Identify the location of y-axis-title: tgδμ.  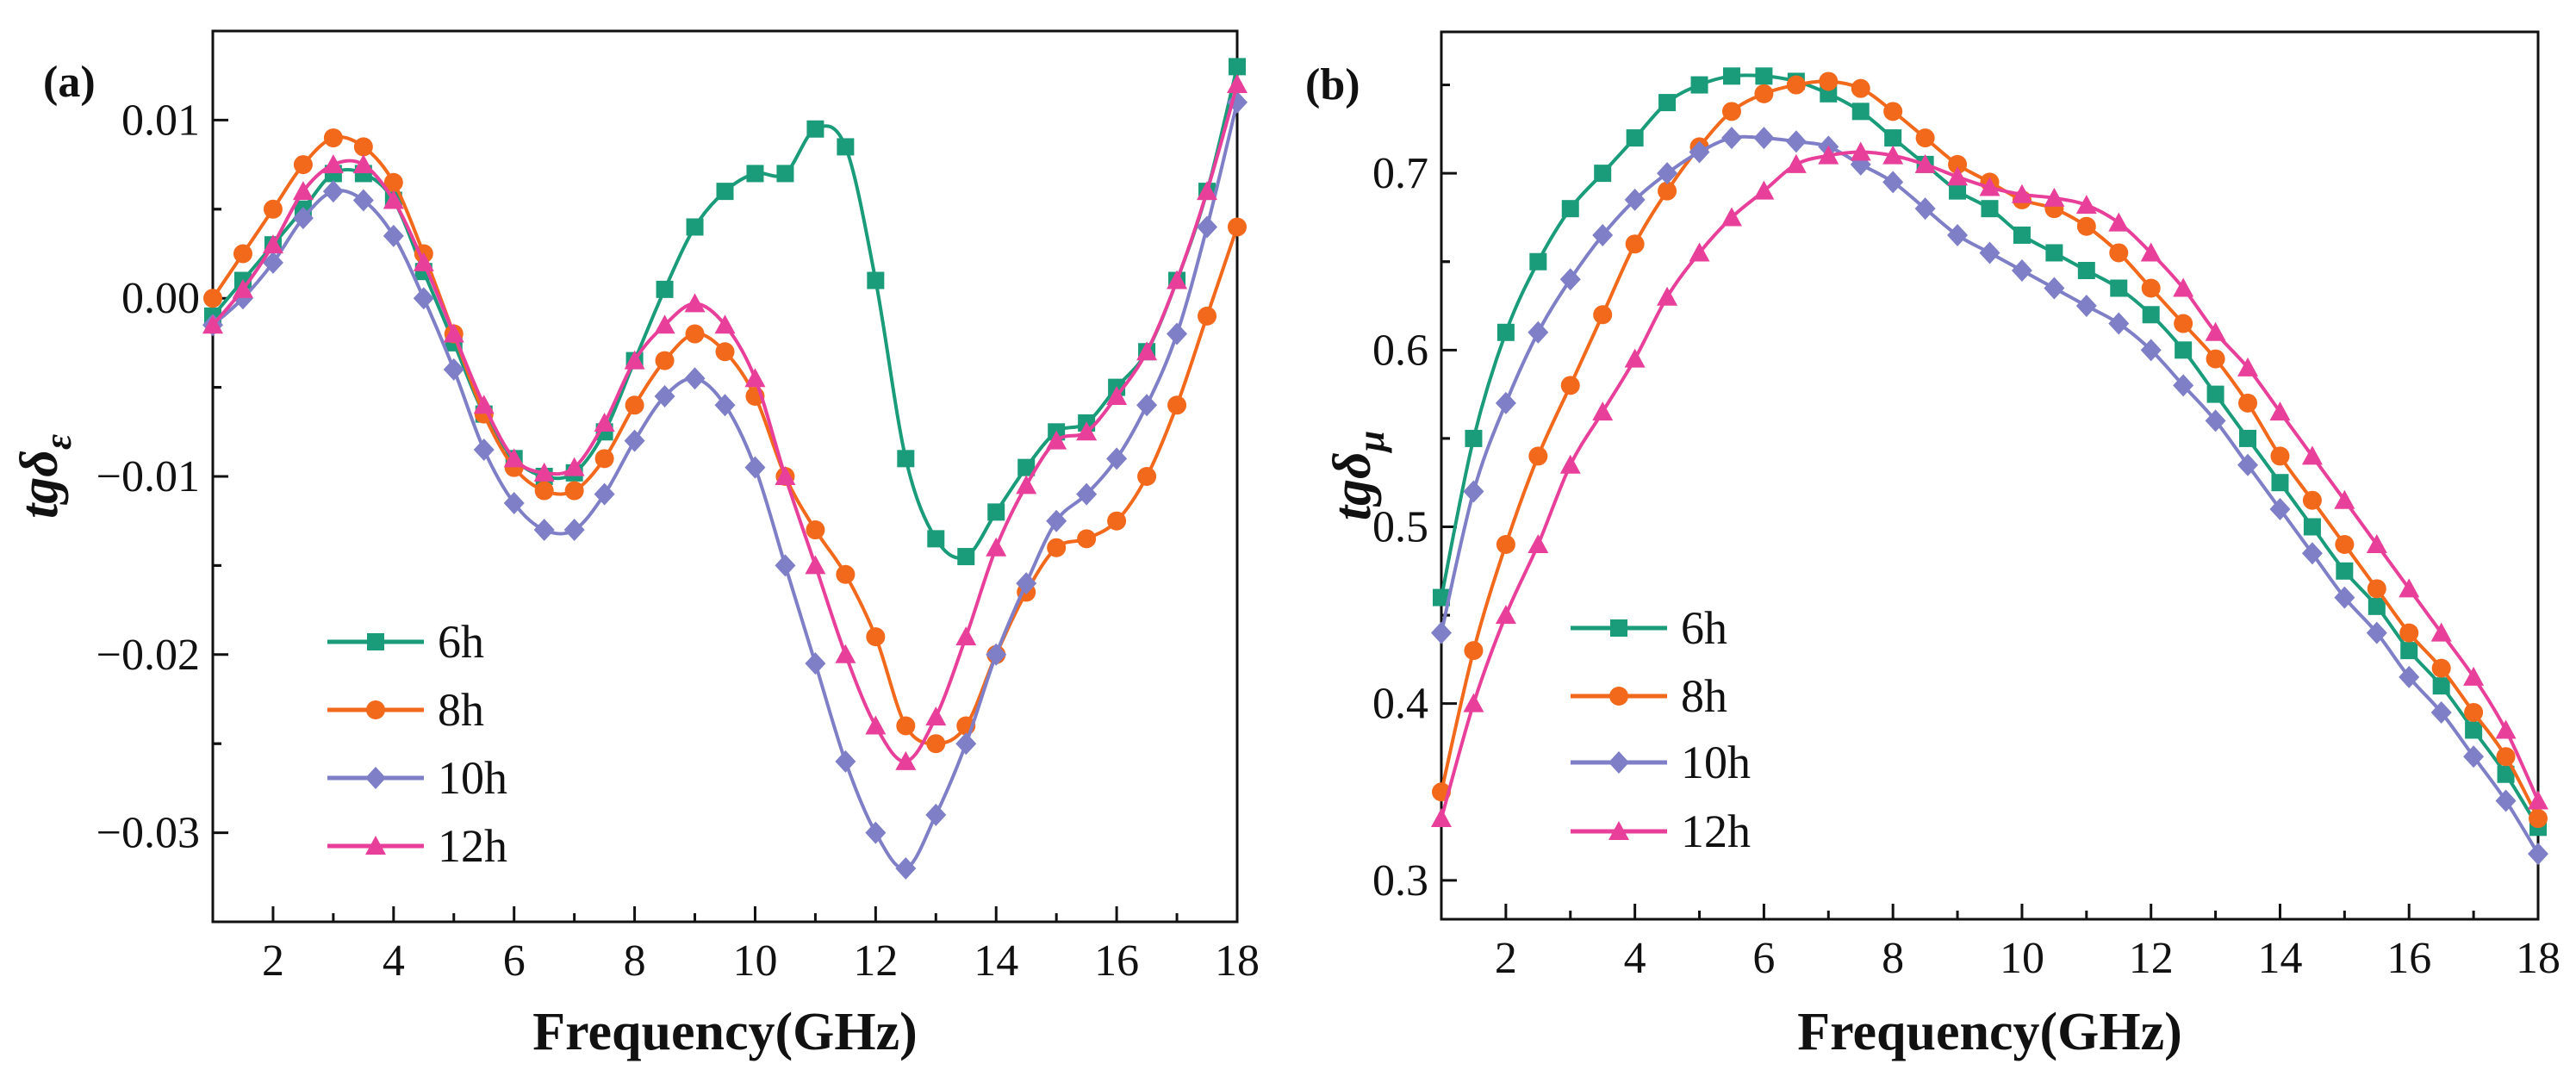
(1357, 476).